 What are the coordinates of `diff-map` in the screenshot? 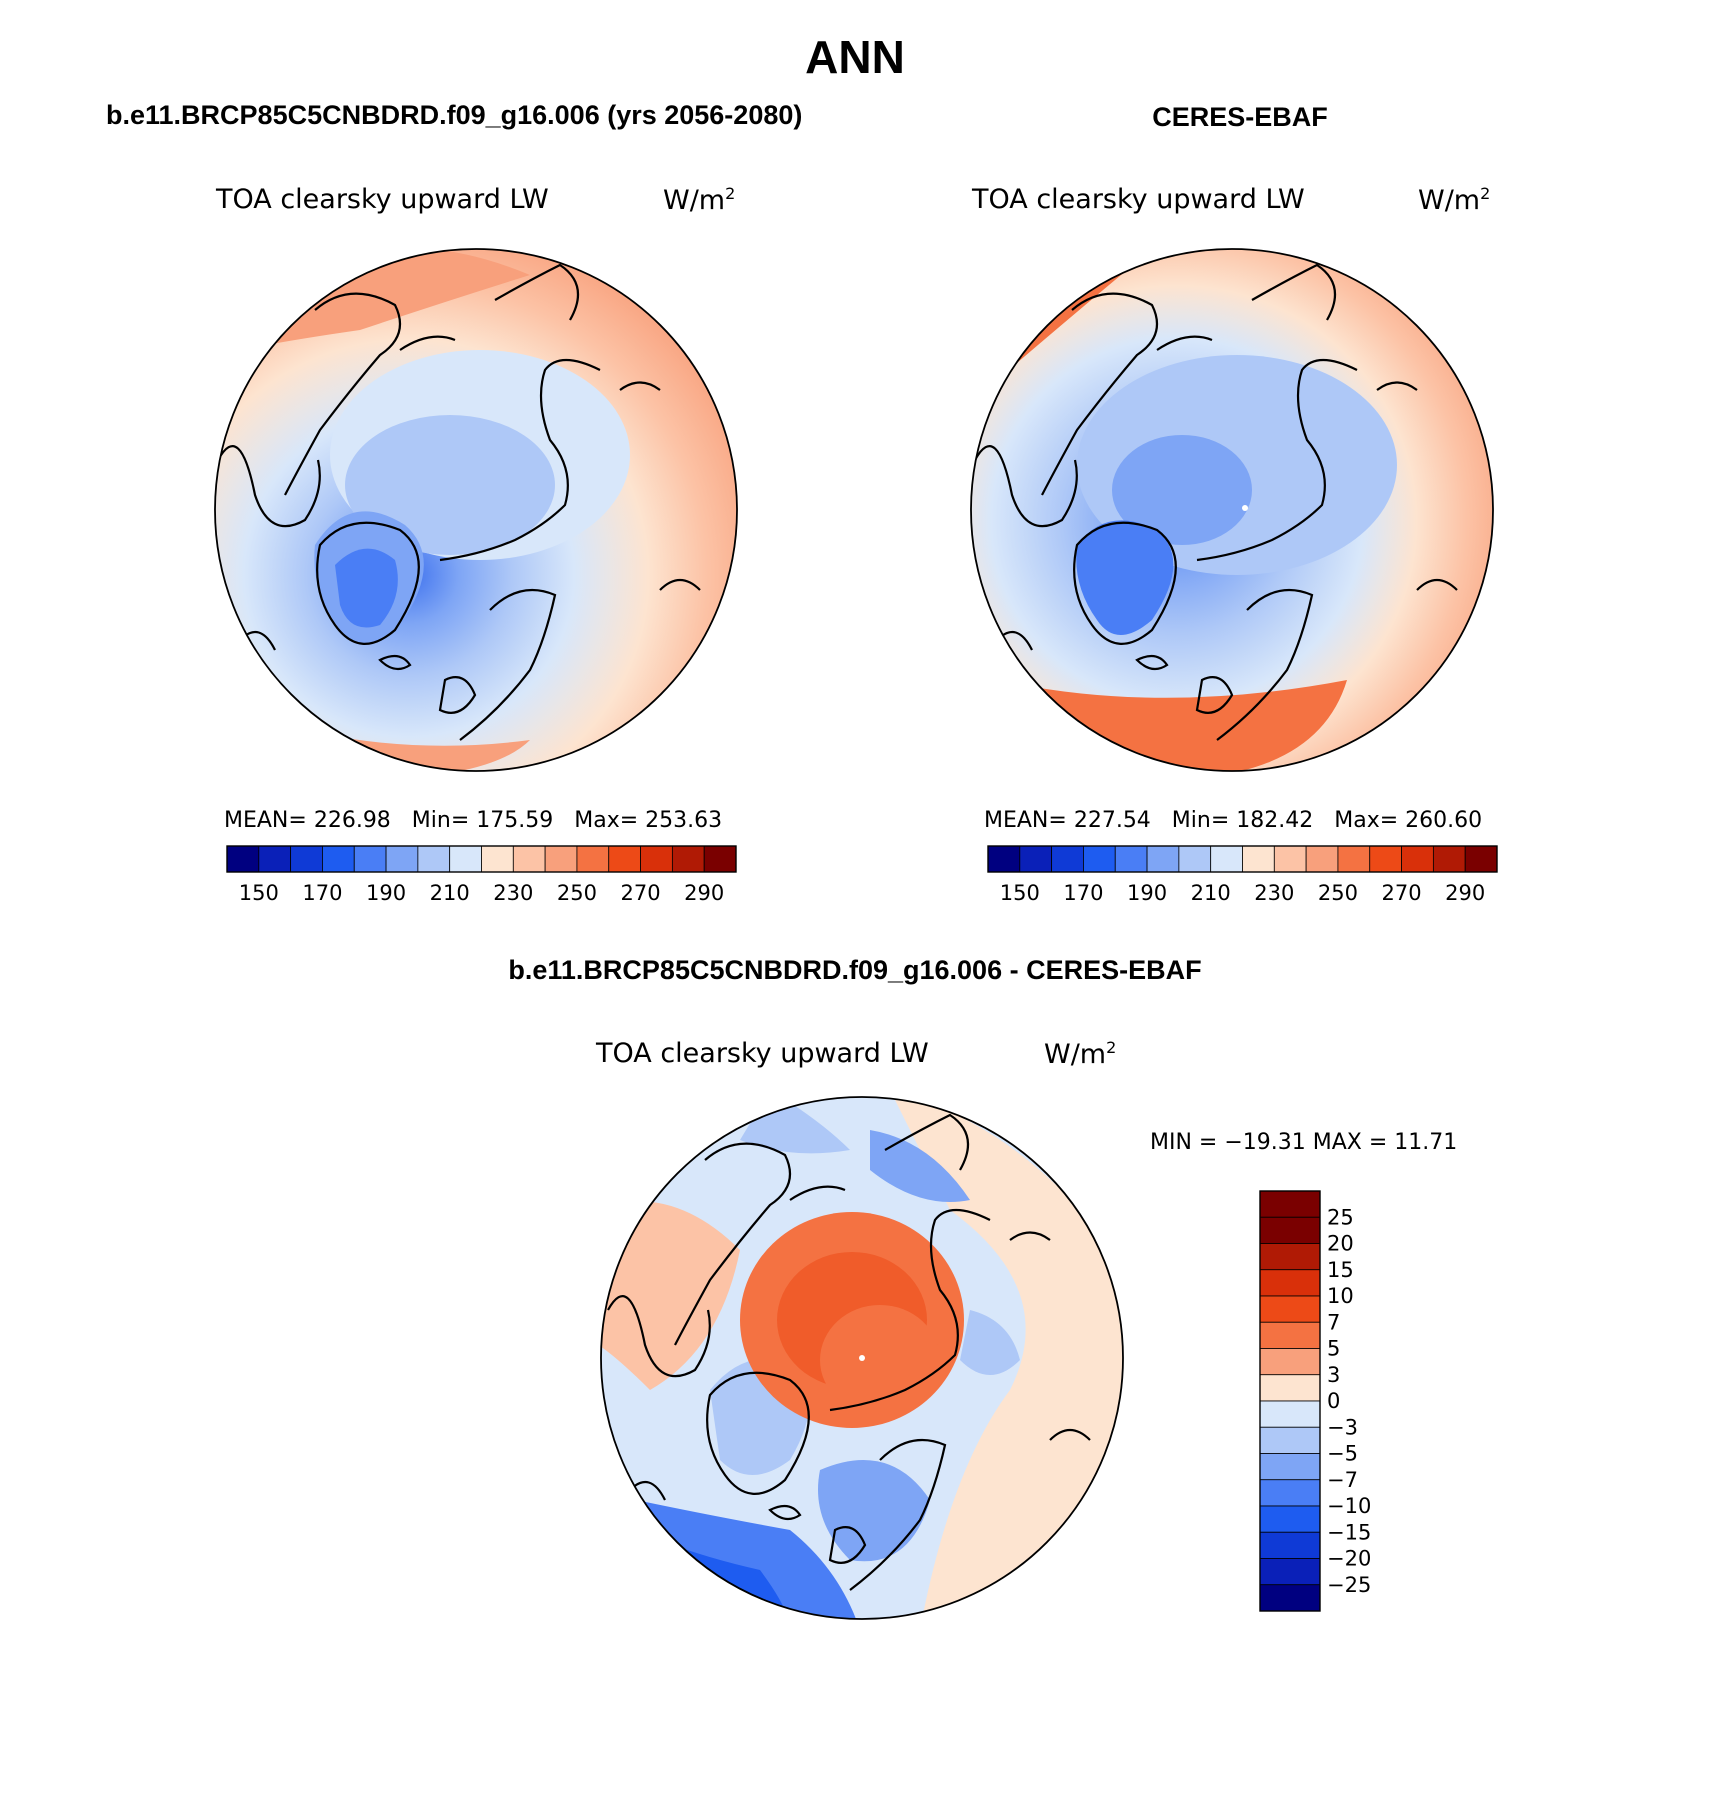 It's located at (862, 1358).